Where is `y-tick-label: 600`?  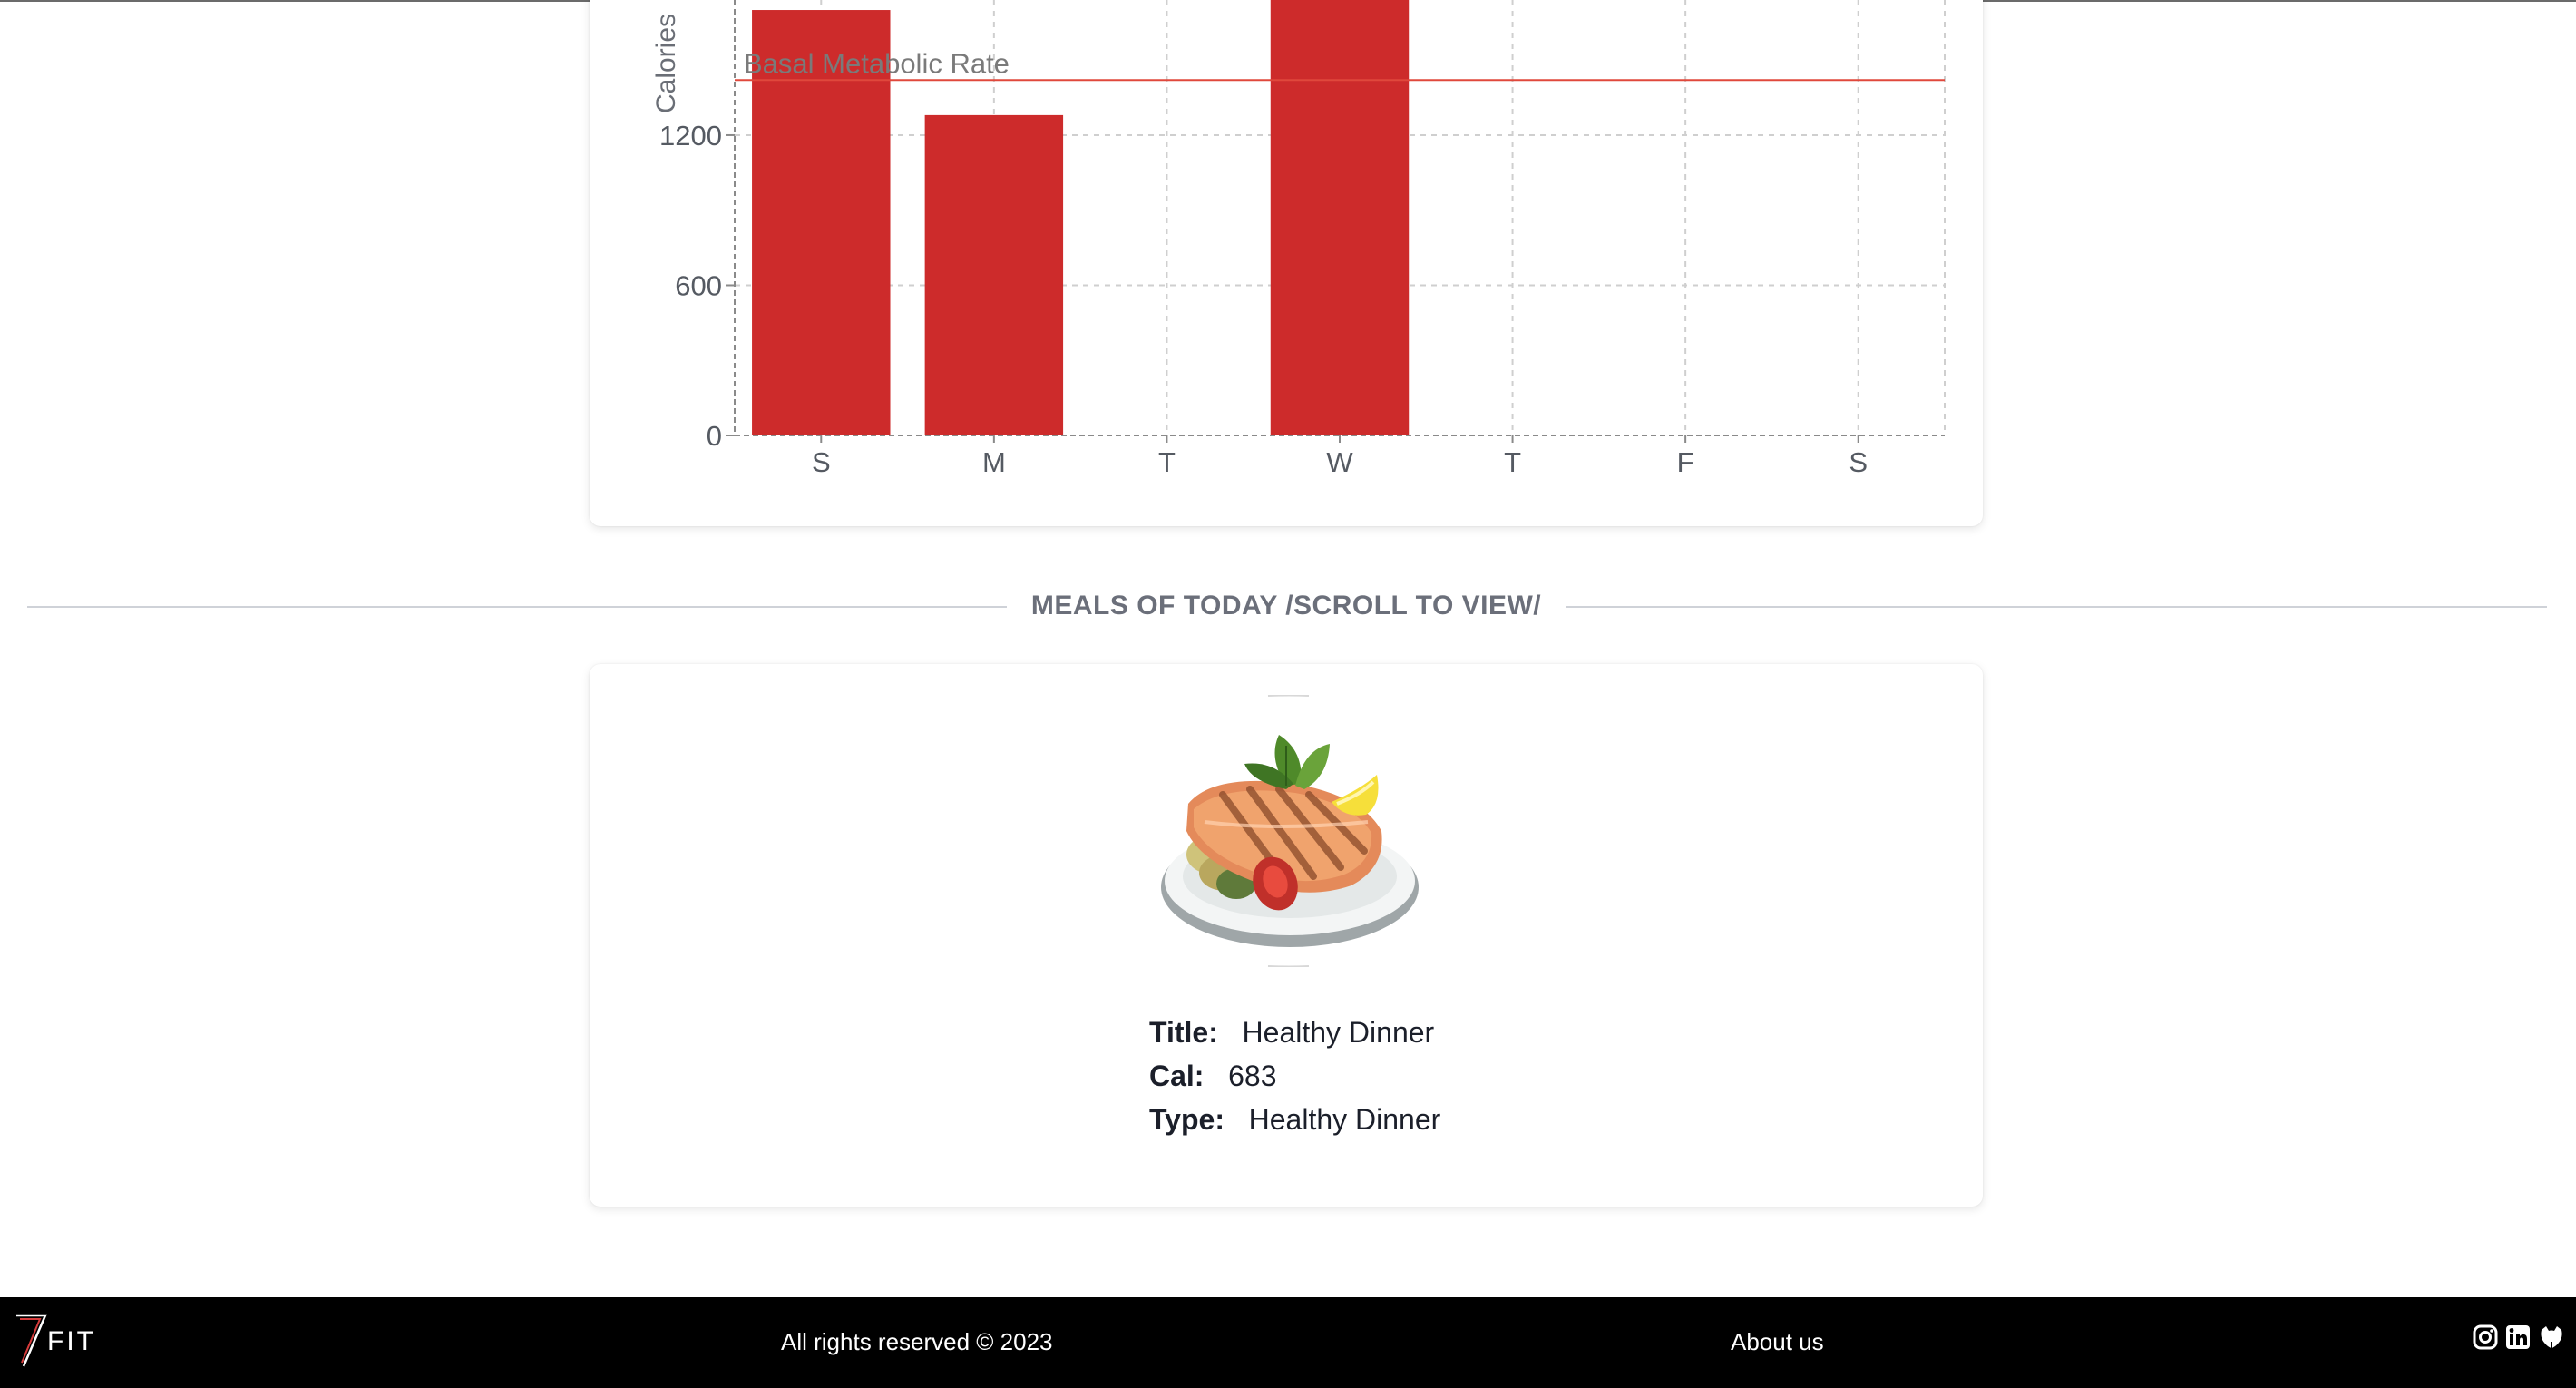
y-tick-label: 600 is located at coordinates (698, 285).